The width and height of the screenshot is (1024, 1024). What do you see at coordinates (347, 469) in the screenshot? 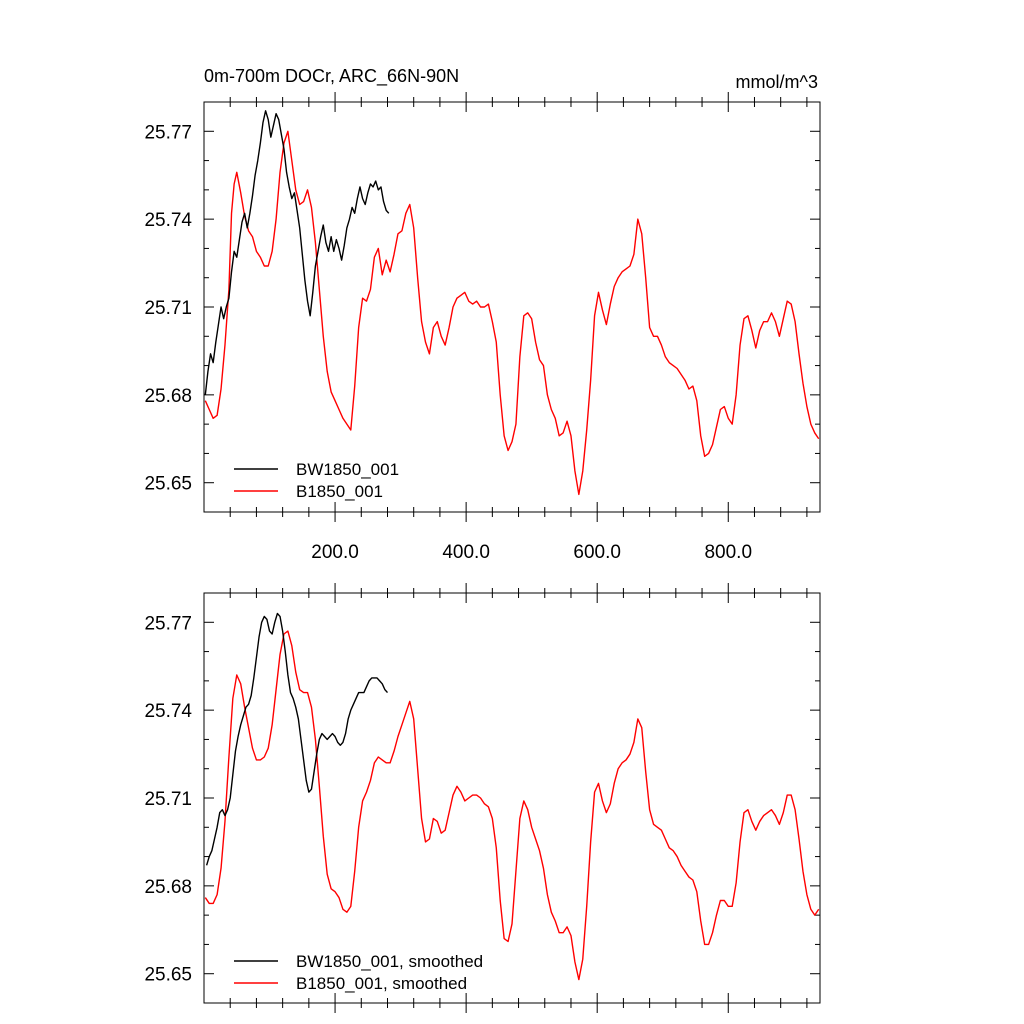
I see `legend-label-bw1850: BW1850_001` at bounding box center [347, 469].